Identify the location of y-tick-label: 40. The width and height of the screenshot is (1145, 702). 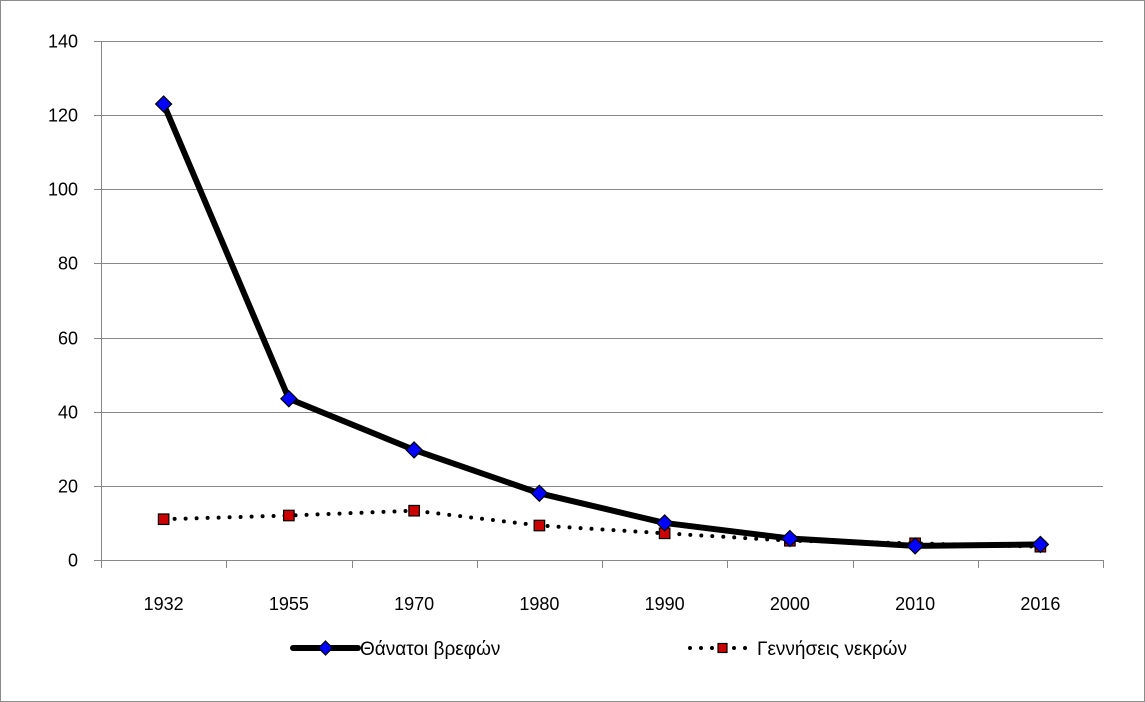
(68, 413).